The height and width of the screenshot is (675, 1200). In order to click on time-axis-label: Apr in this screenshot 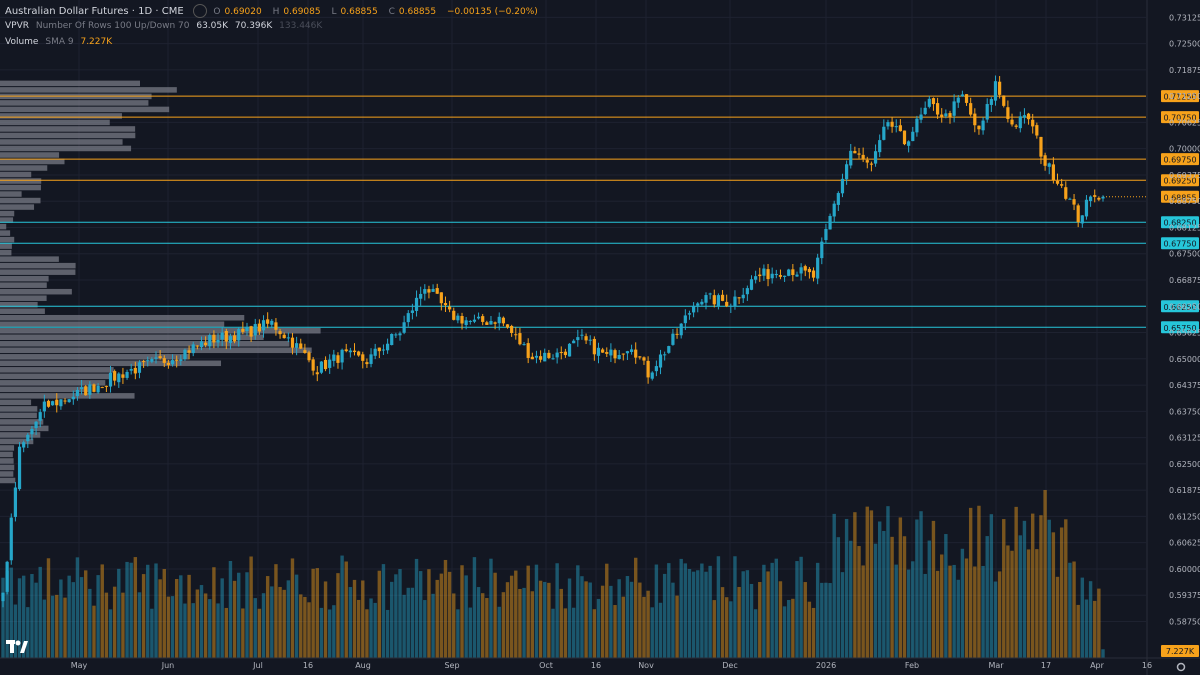, I will do `click(1097, 665)`.